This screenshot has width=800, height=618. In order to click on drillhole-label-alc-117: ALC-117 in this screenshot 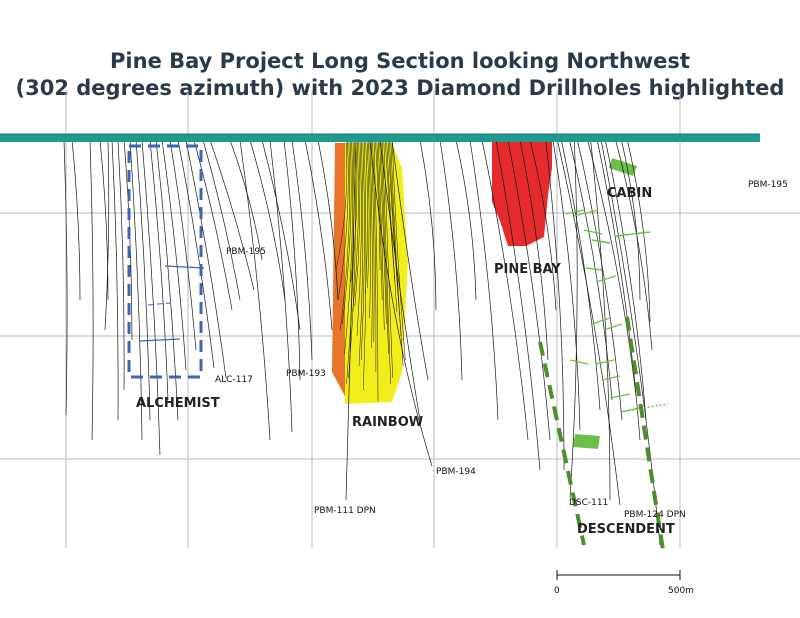, I will do `click(234, 380)`.